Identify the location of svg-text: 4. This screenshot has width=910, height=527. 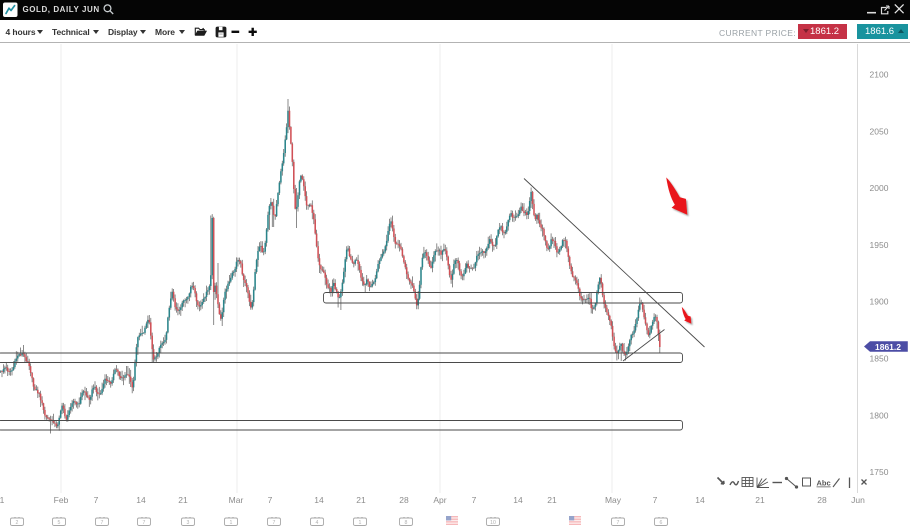
(317, 523).